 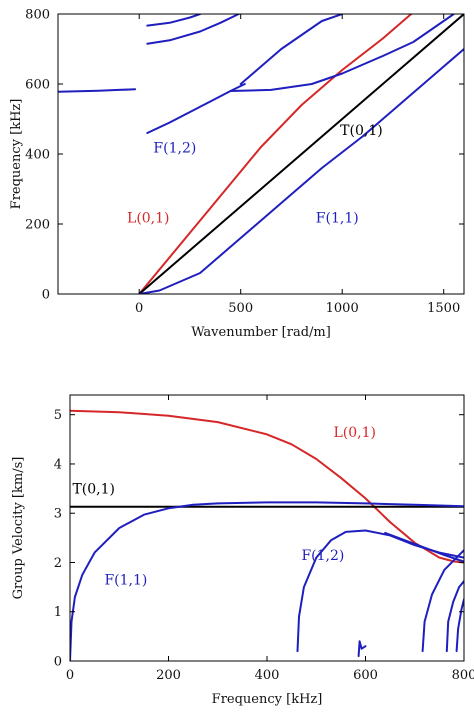 I want to click on y-axis-label: Group Velocity [km/s], so click(x=18, y=528).